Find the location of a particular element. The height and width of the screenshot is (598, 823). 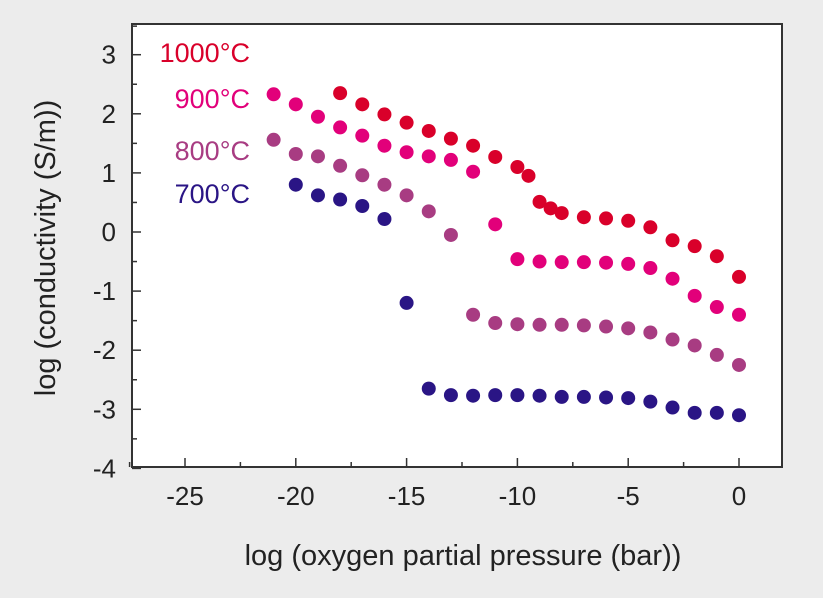

x-axis-title: log (oxygen partial pressure (bar)) is located at coordinates (463, 556).